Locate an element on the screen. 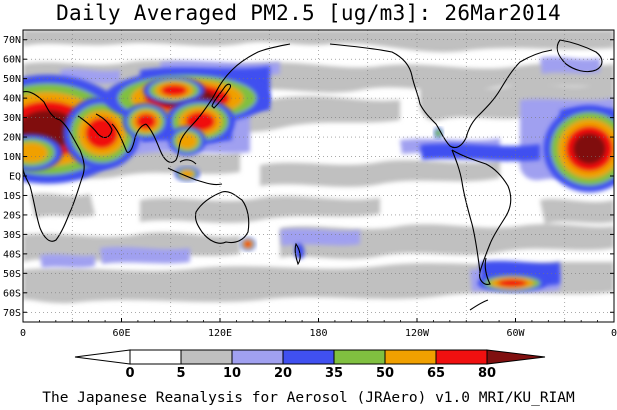 The image size is (617, 410). coast-south-america is located at coordinates (481, 217).